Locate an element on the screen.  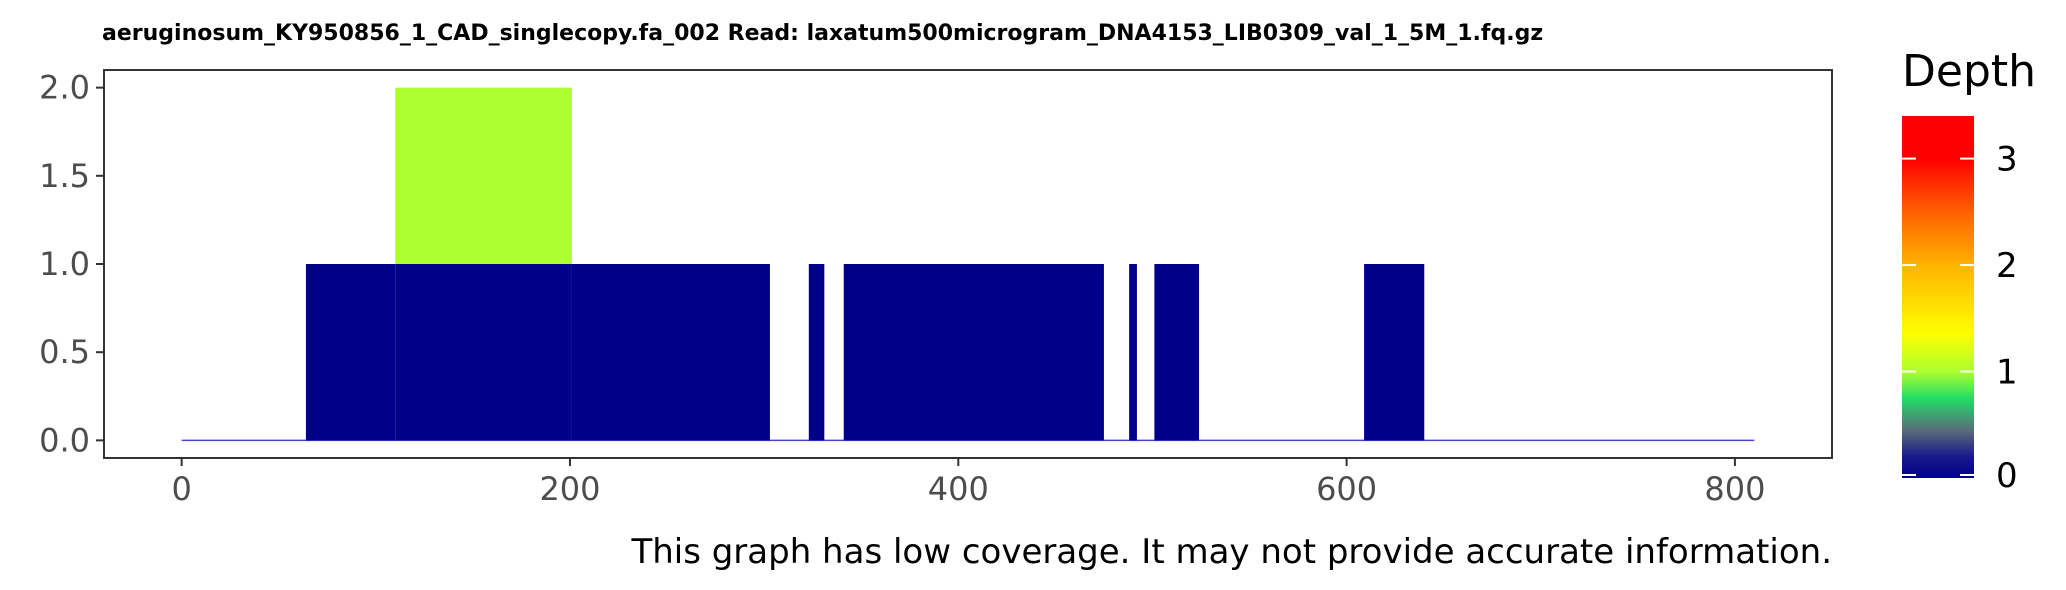
legend-ticks: 0 1 2 3 is located at coordinates (1960, 318).